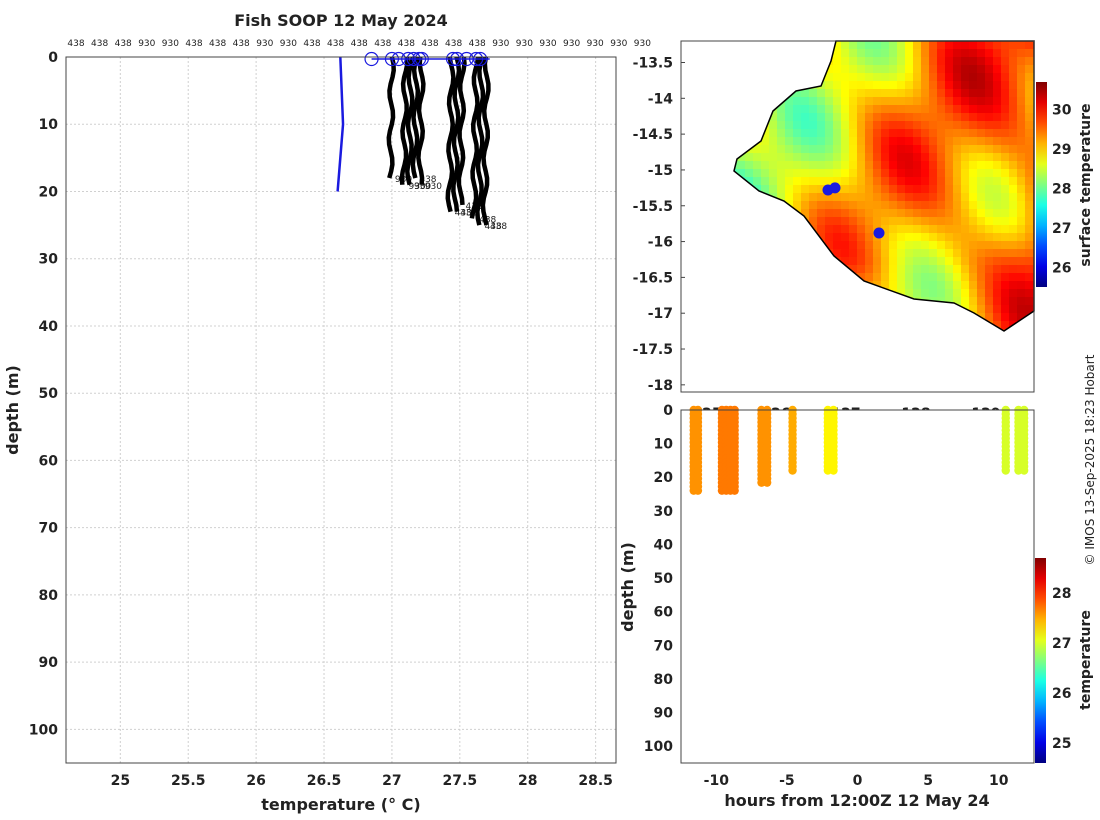  What do you see at coordinates (653, 278) in the screenshot?
I see `map-y-tick-label: -16.5` at bounding box center [653, 278].